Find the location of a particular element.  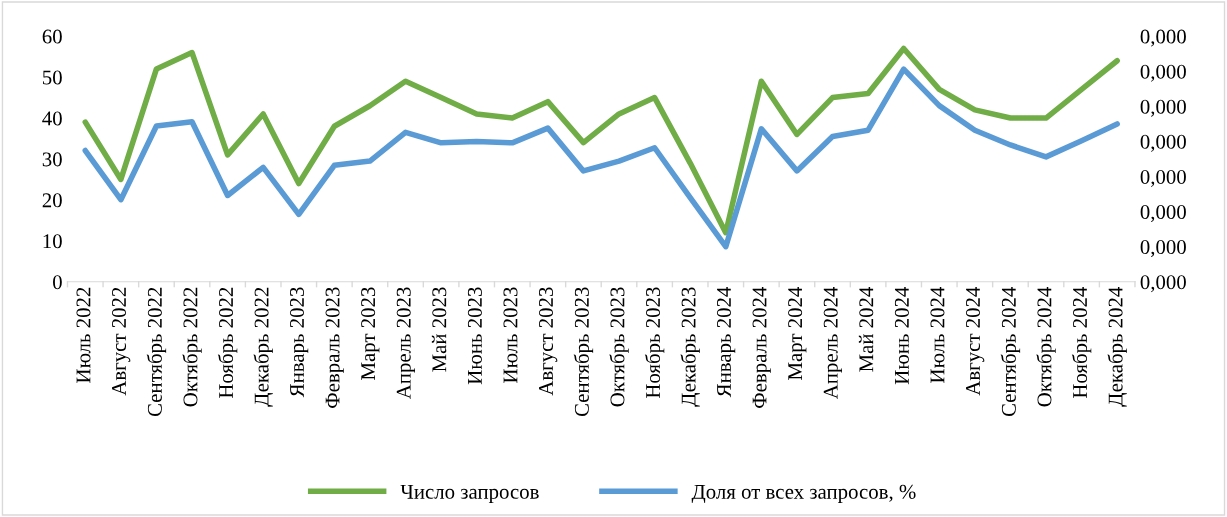

x-tick-label: Сентябрь 2024 is located at coordinates (1010, 351).